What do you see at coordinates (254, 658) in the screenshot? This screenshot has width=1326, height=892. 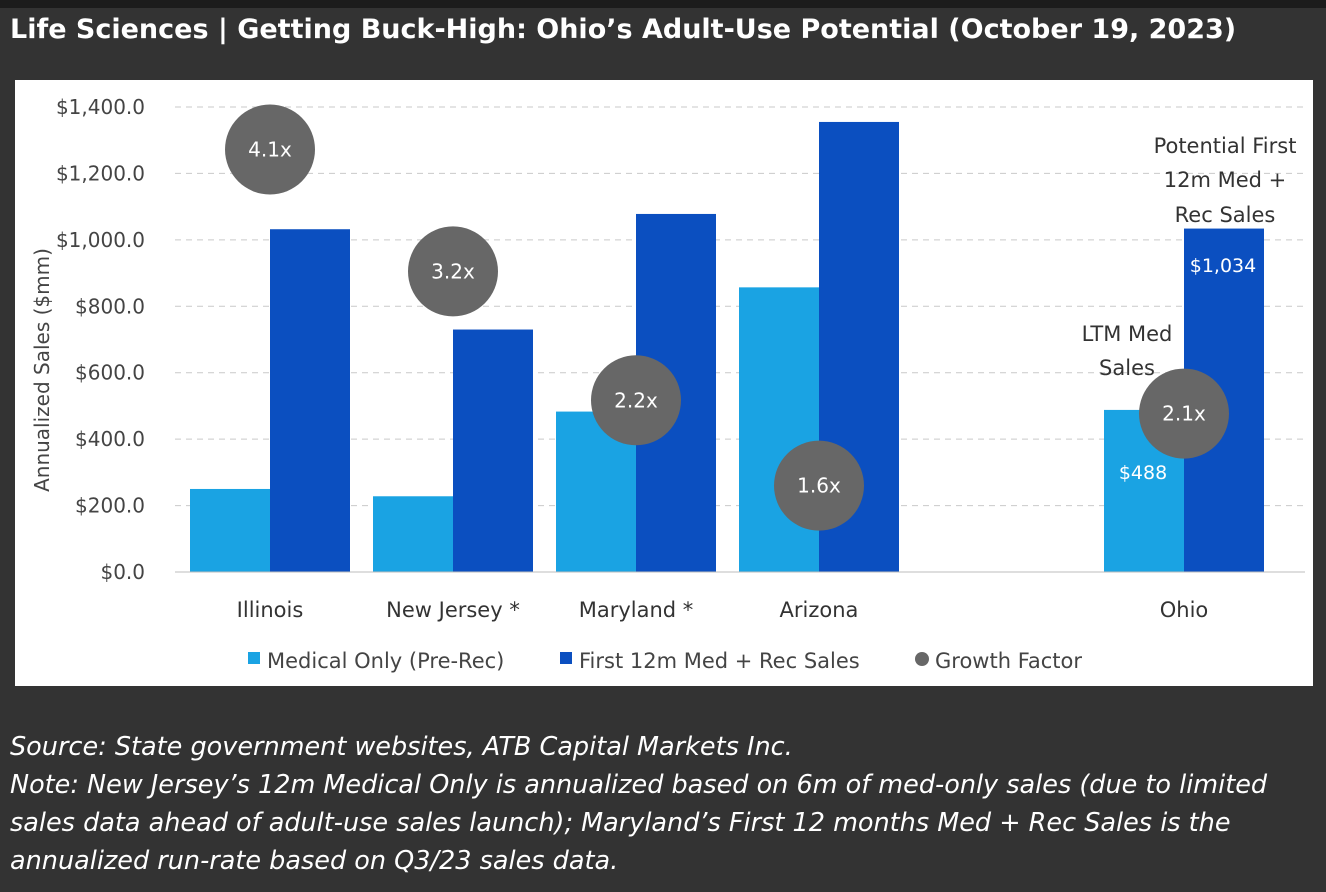 I see `legend-swatch-medical` at bounding box center [254, 658].